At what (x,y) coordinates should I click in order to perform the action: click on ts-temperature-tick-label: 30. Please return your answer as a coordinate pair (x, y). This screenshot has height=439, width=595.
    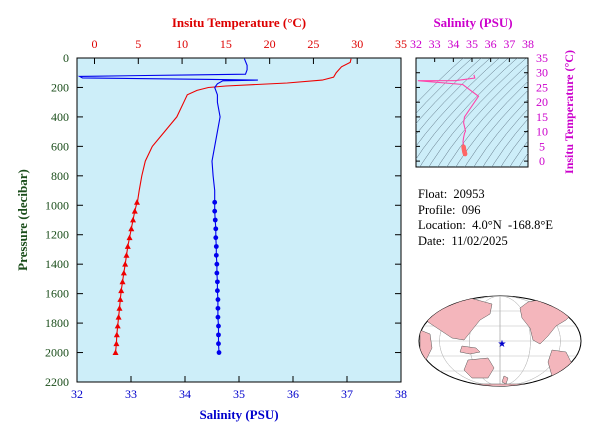
    Looking at the image, I should click on (542, 73).